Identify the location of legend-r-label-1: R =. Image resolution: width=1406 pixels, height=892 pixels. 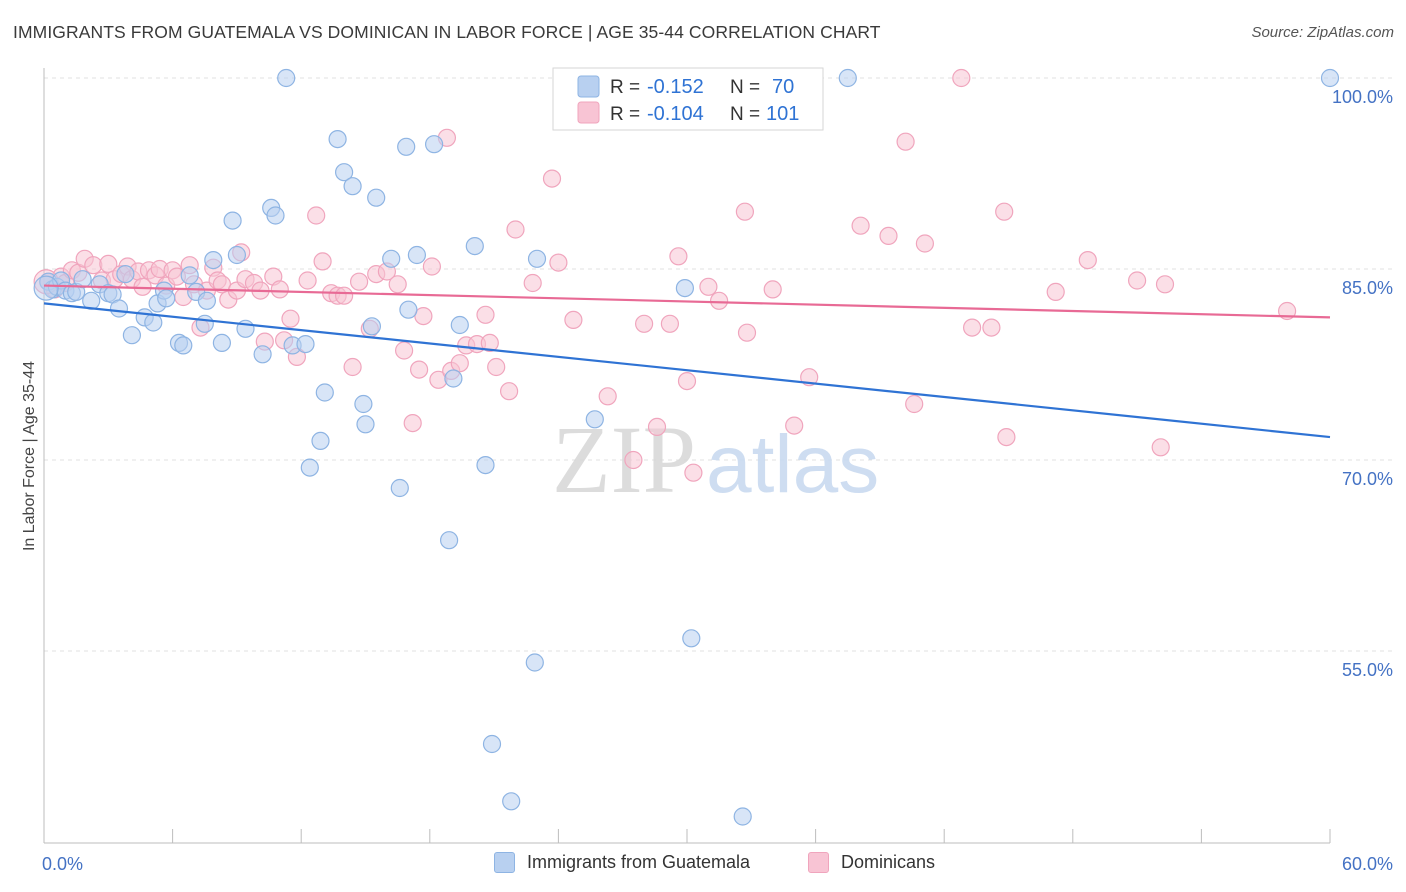
(625, 87).